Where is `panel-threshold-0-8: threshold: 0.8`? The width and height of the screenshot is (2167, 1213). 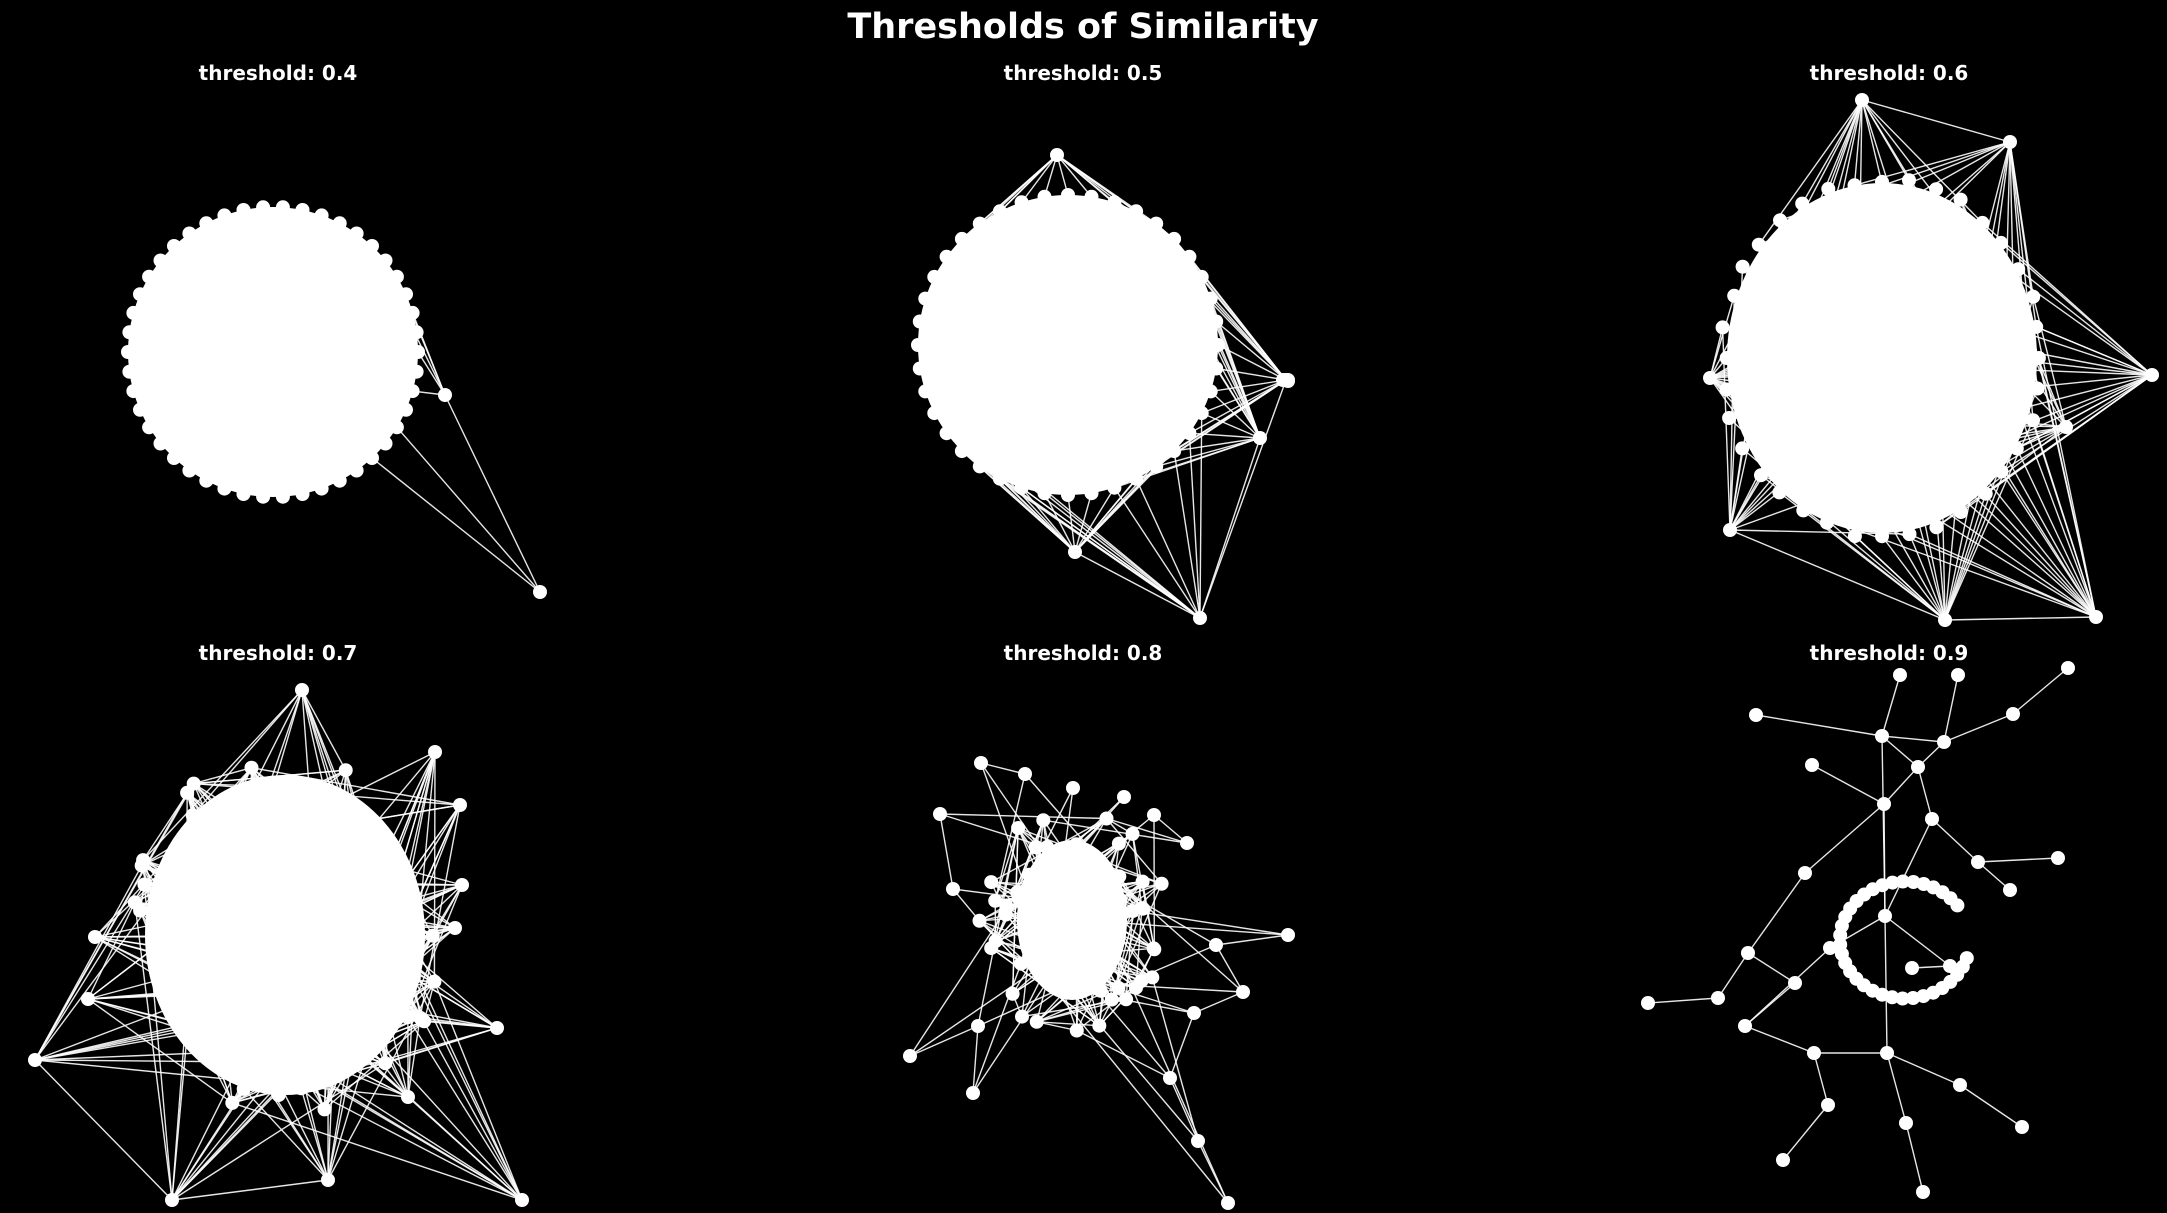 panel-threshold-0-8: threshold: 0.8 is located at coordinates (1099, 925).